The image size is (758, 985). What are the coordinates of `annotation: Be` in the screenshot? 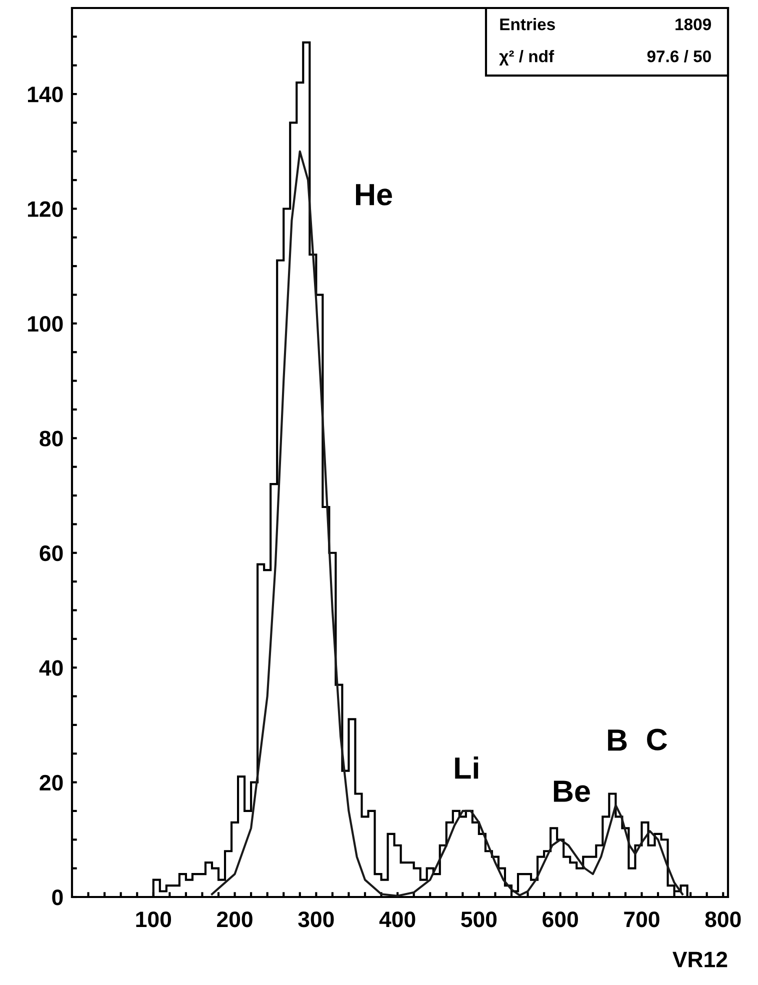 It's located at (572, 791).